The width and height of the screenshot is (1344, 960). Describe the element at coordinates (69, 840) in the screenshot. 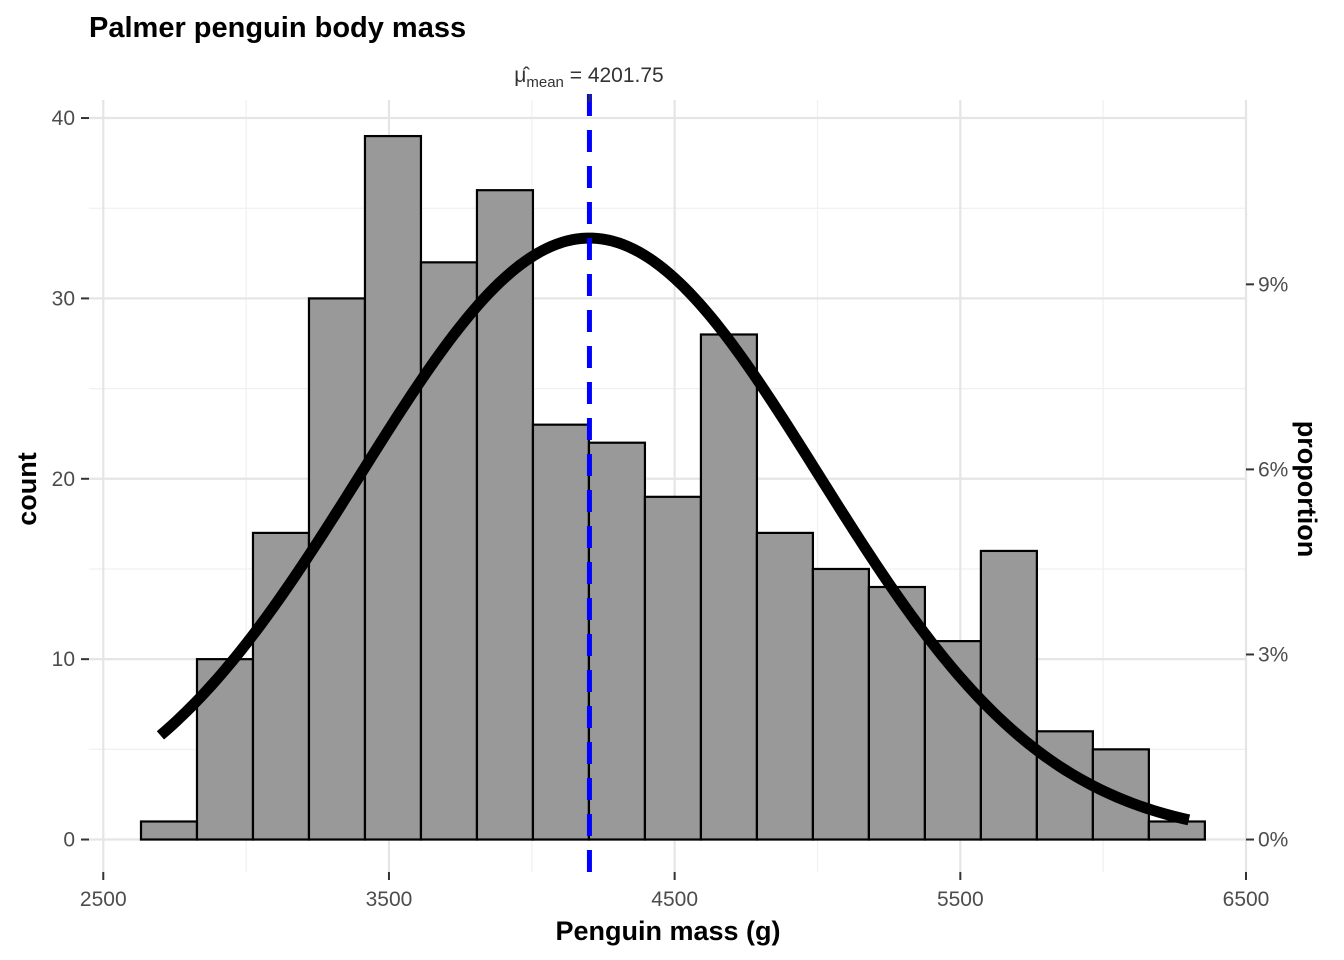

I see `y-tick-label: 0` at that location.